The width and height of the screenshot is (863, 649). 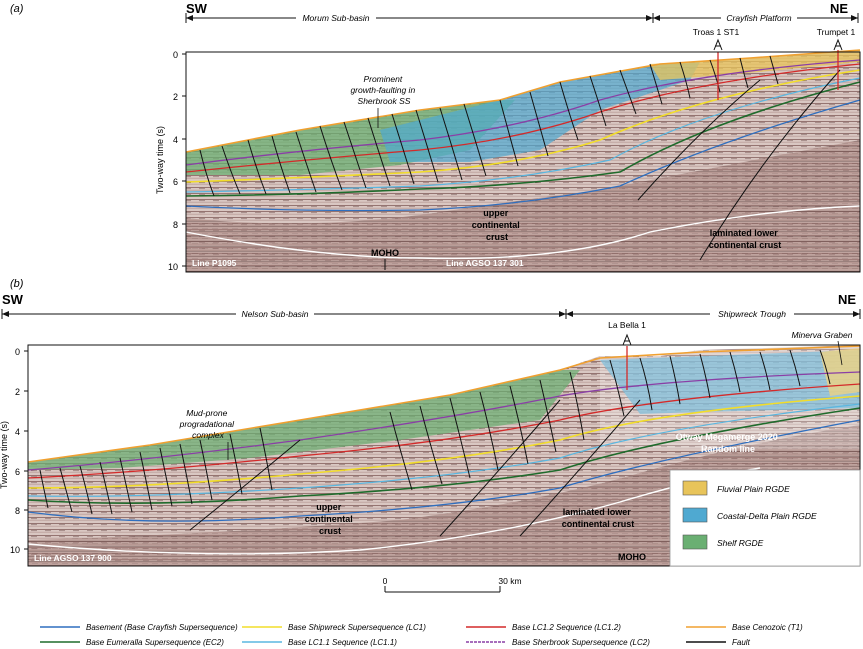 I want to click on legend-fault: Fault, so click(x=741, y=642).